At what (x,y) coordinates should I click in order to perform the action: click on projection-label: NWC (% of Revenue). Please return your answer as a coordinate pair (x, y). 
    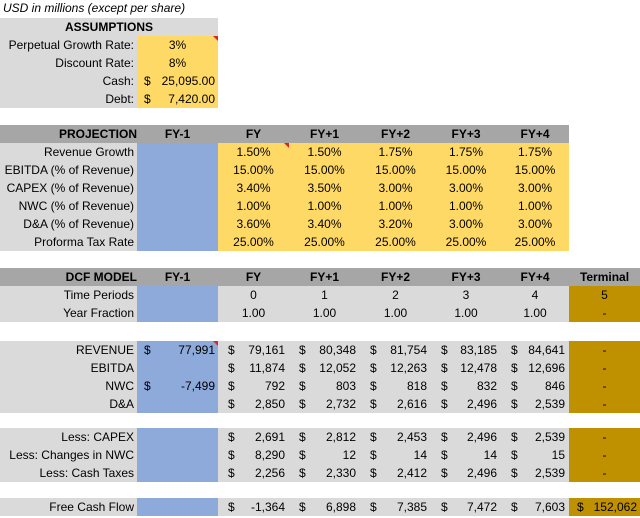
    Looking at the image, I should click on (76, 206).